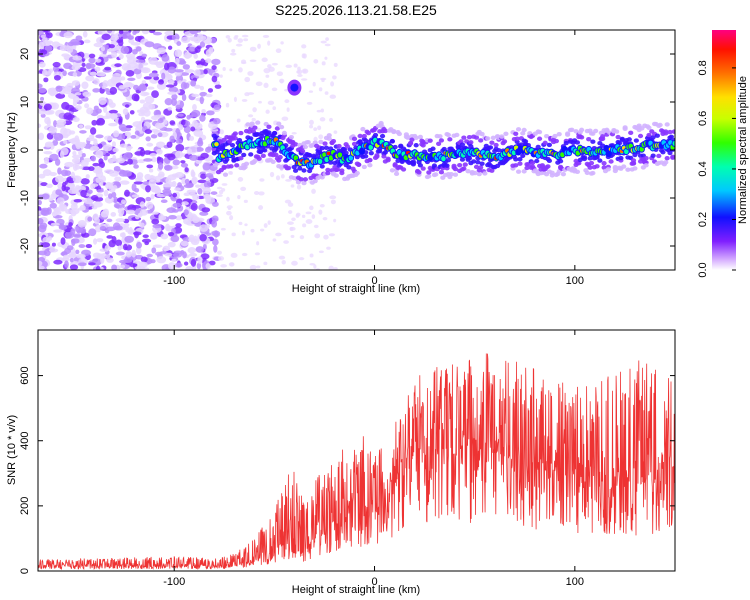 The height and width of the screenshot is (600, 750). I want to click on x-tick-label: 100, so click(575, 281).